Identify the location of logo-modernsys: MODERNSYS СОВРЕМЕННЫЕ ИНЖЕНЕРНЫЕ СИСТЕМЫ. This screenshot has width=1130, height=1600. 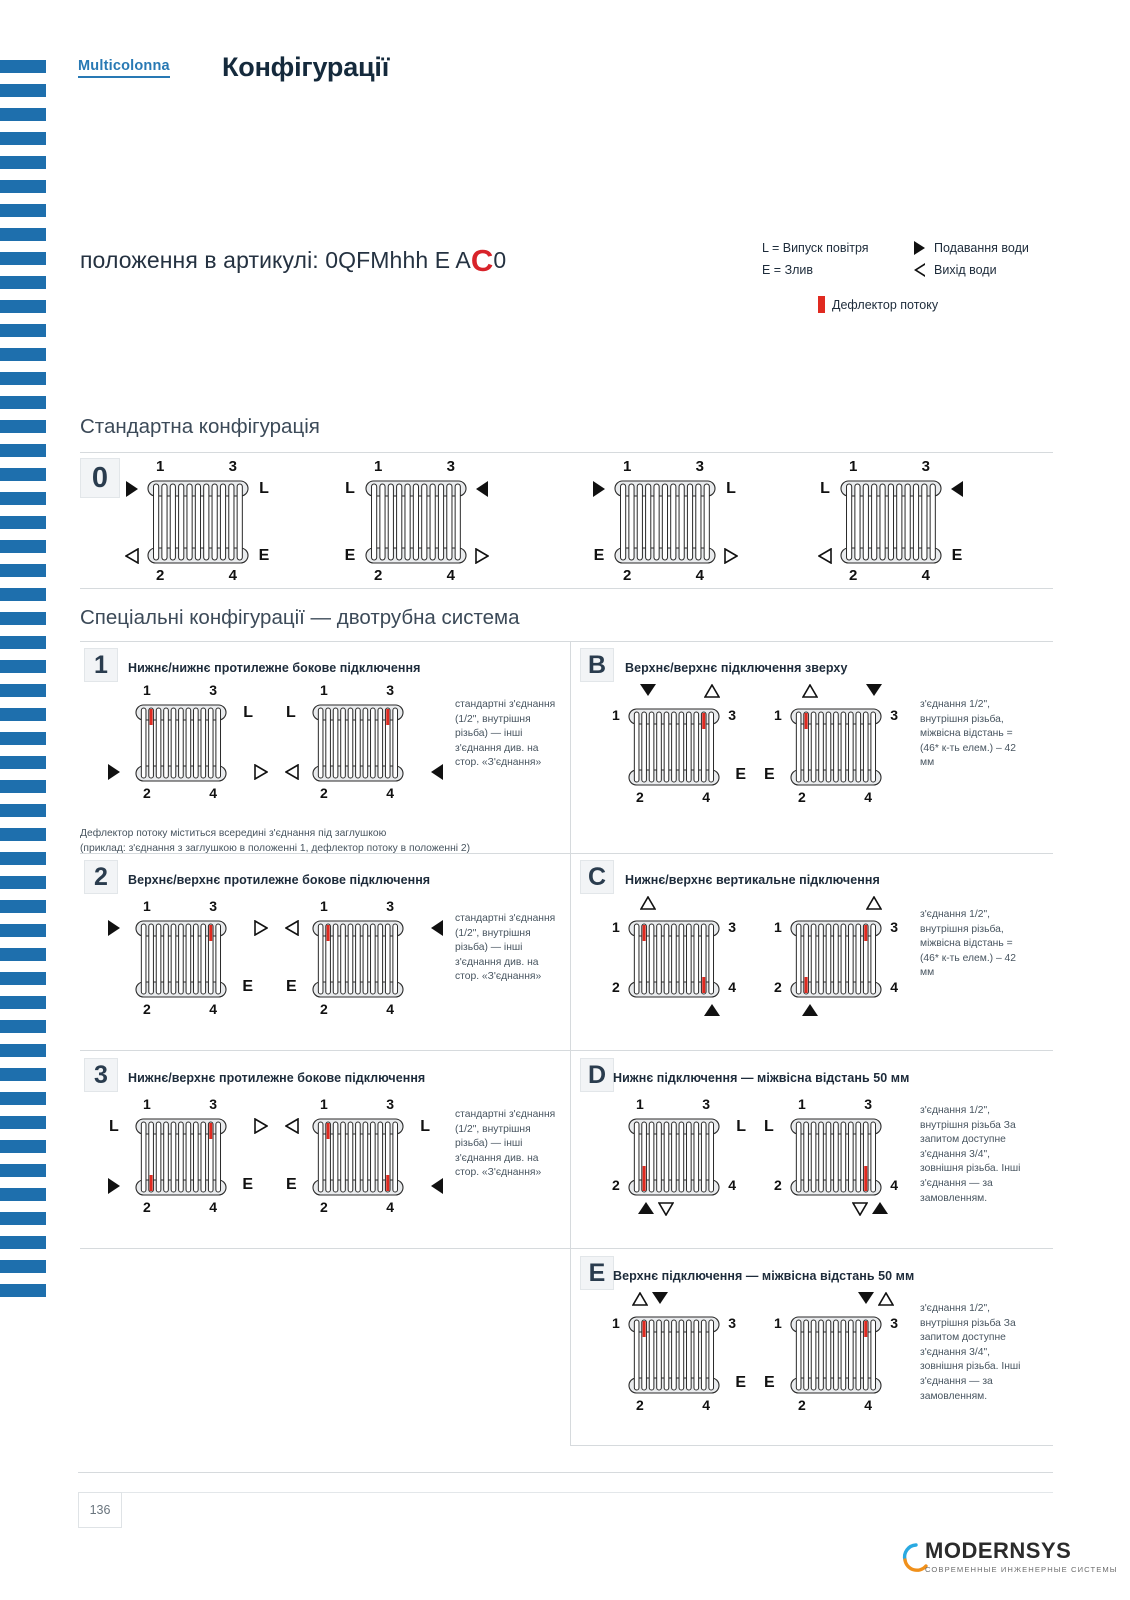
(1009, 1557).